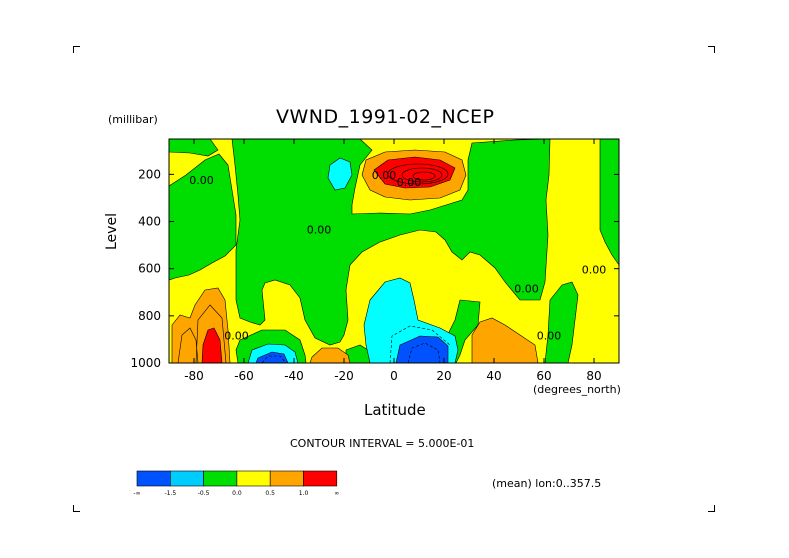 The width and height of the screenshot is (789, 558). Describe the element at coordinates (543, 376) in the screenshot. I see `x-tick-label: 60` at that location.